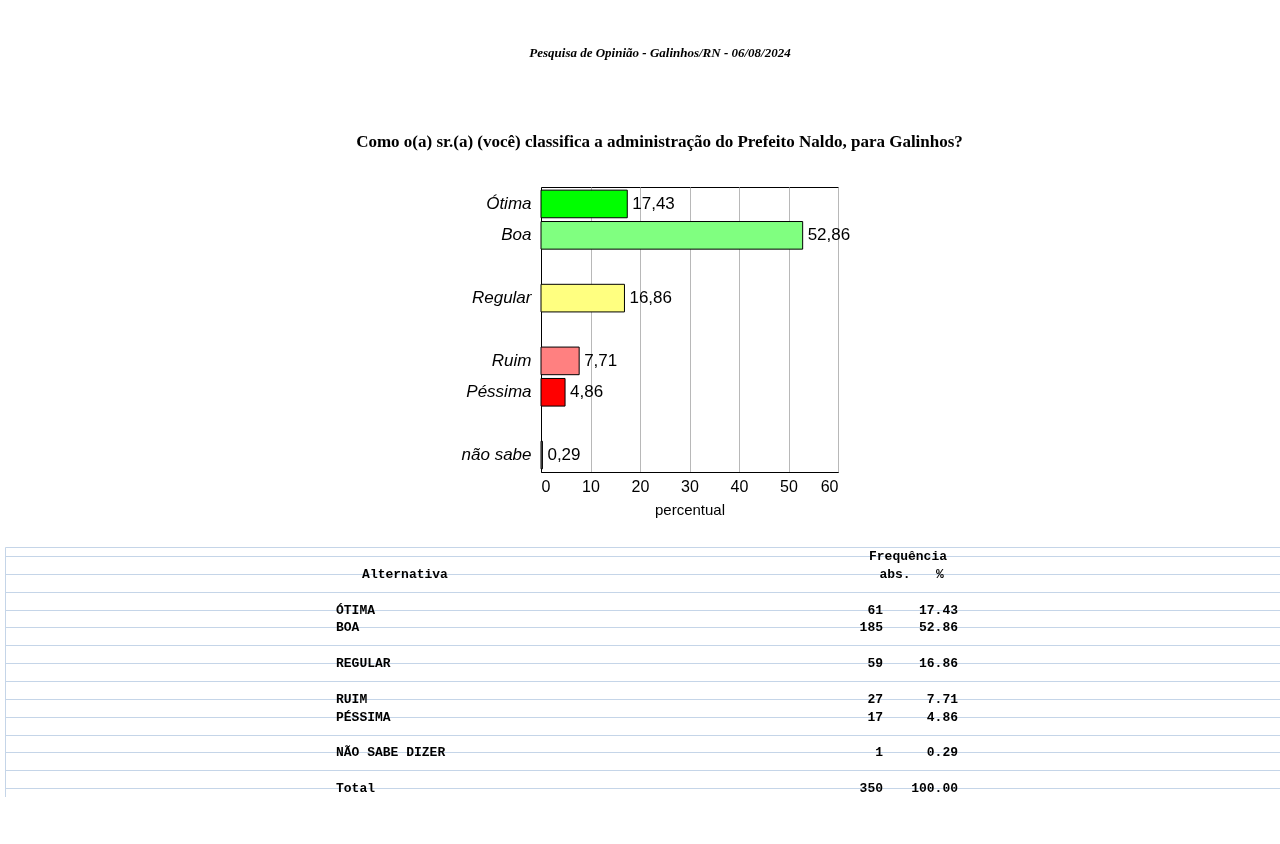  Describe the element at coordinates (895, 574) in the screenshot. I see `series-label: abs.` at that location.